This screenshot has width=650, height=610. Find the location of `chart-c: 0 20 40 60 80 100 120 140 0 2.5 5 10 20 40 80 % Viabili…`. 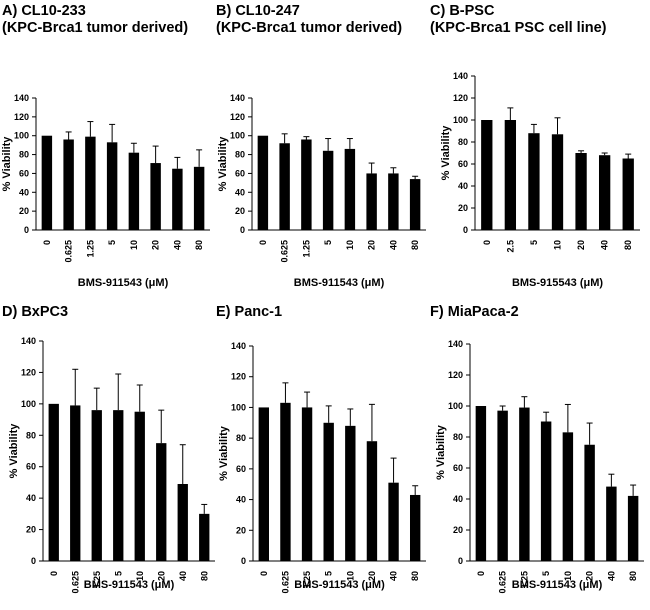

chart-c: 0 20 40 60 80 100 120 140 0 2.5 5 10 20 40 80 % Viabili… is located at coordinates (540, 180).